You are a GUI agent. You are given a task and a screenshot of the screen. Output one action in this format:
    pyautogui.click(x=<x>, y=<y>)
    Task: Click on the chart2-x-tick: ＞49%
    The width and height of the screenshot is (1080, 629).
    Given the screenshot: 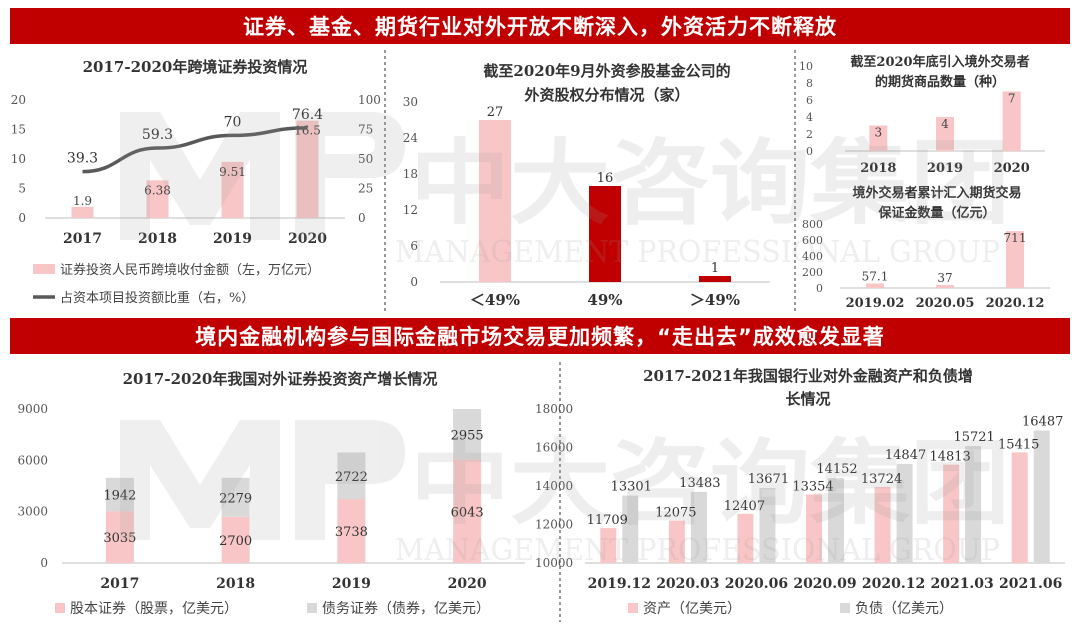 What is the action you would take?
    pyautogui.click(x=715, y=300)
    